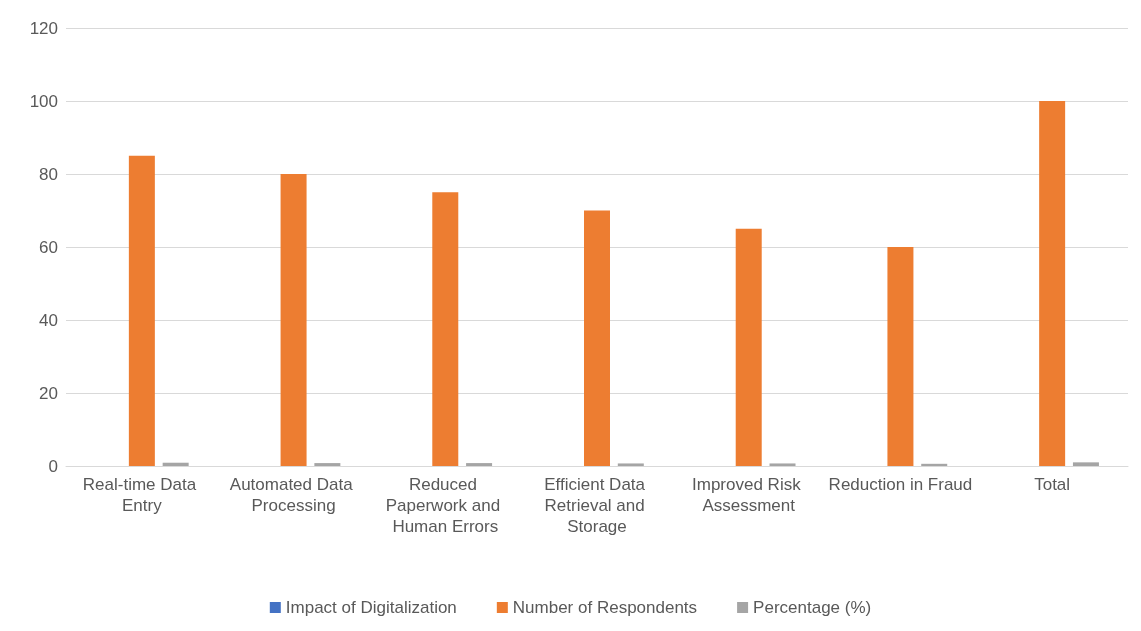 Image resolution: width=1141 pixels, height=631 pixels. Describe the element at coordinates (293, 495) in the screenshot. I see `x-tick-label: Automated Data Processing` at that location.